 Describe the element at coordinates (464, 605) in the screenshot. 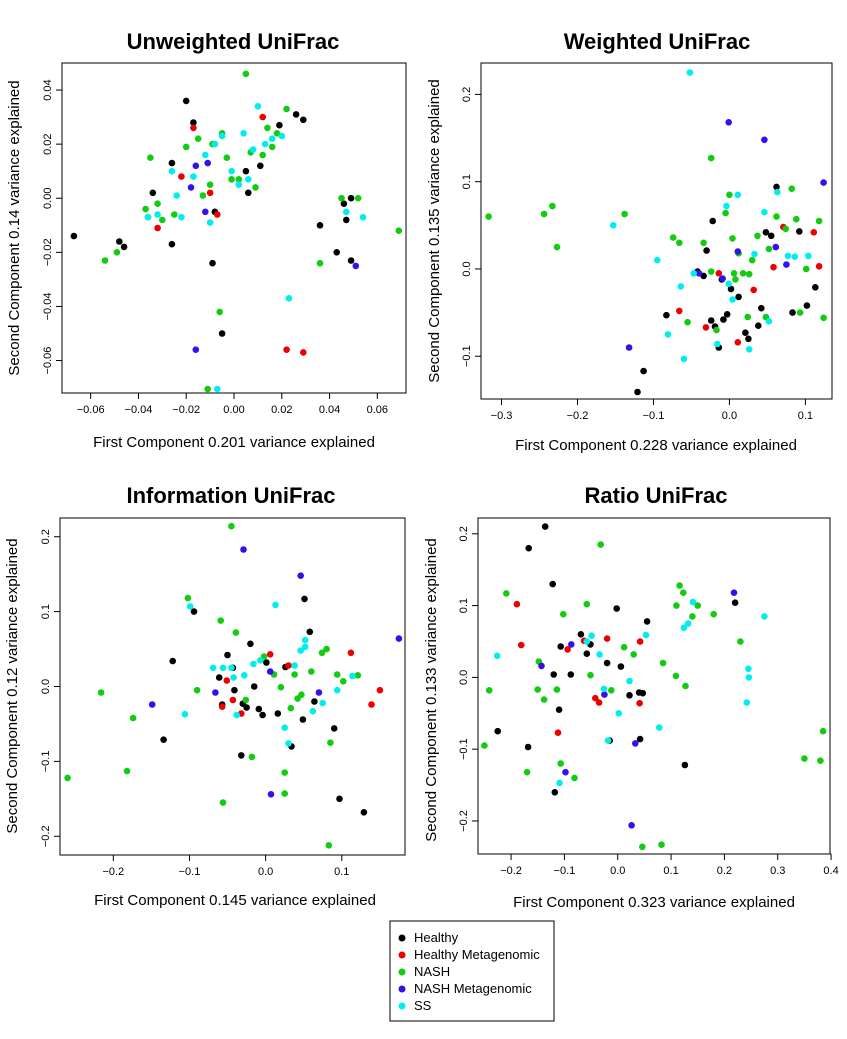

I see `y-tick-label: 0.1` at that location.